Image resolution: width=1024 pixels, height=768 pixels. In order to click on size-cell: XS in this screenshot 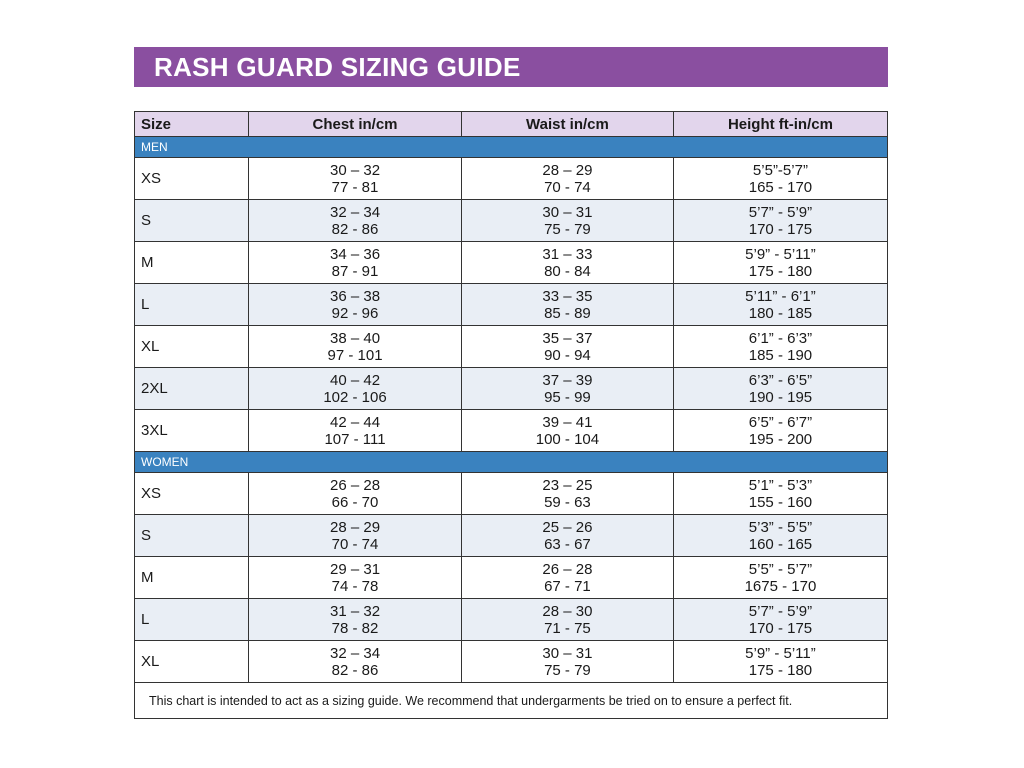, I will do `click(191, 178)`.